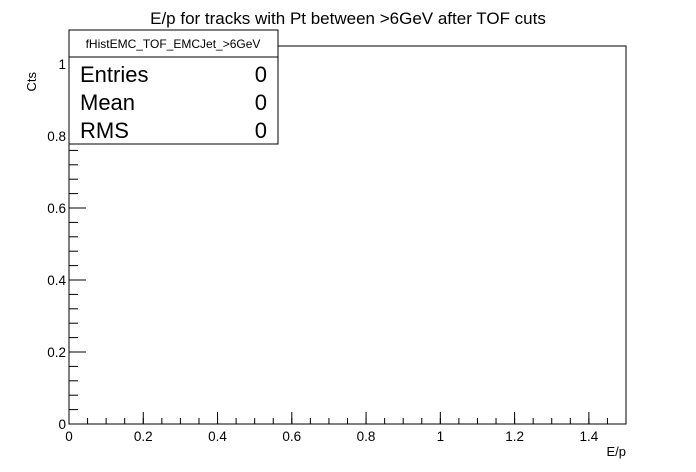 The width and height of the screenshot is (696, 472). Describe the element at coordinates (261, 74) in the screenshot. I see `stats-entries-value: 0` at that location.